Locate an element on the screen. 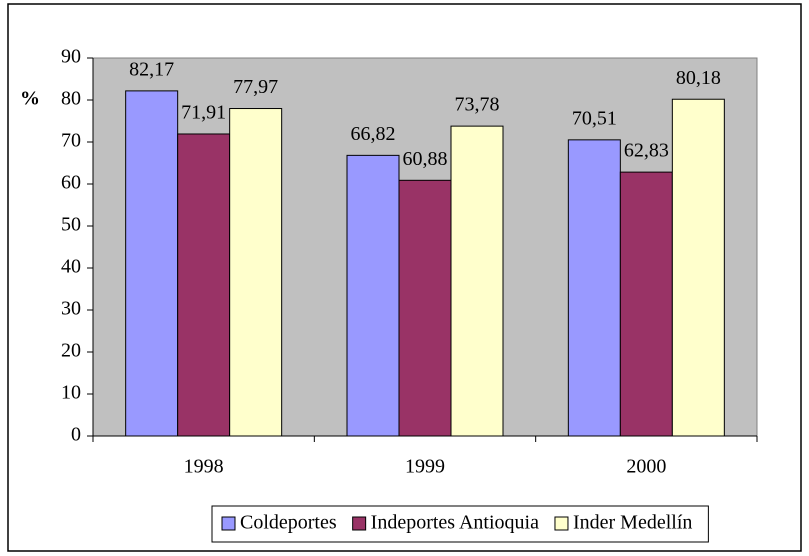 This screenshot has width=809, height=556. y-tick-label: 70 is located at coordinates (71, 141).